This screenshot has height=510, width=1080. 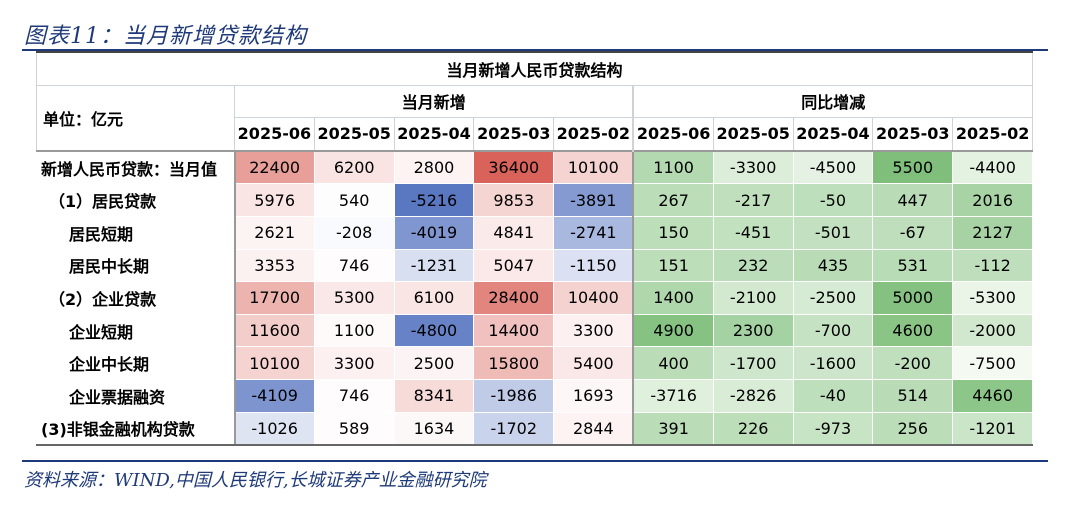 I want to click on yoy-change-cell: 4600, so click(x=913, y=330).